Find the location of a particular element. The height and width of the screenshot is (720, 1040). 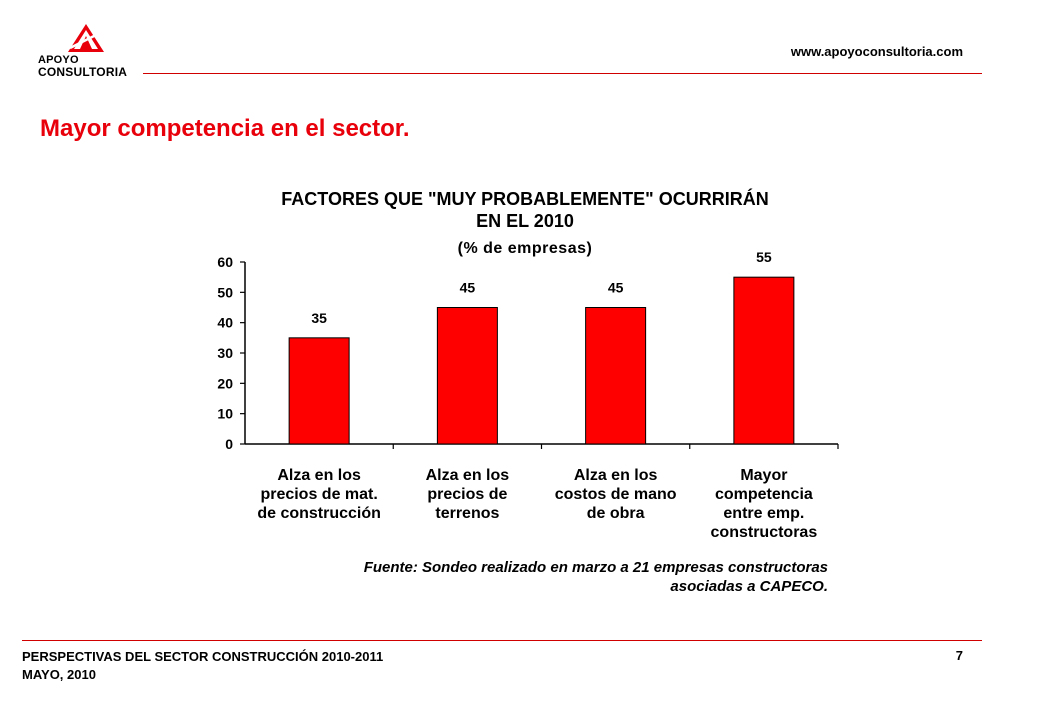

chart-subtitle: (% de empresas) is located at coordinates (525, 248).